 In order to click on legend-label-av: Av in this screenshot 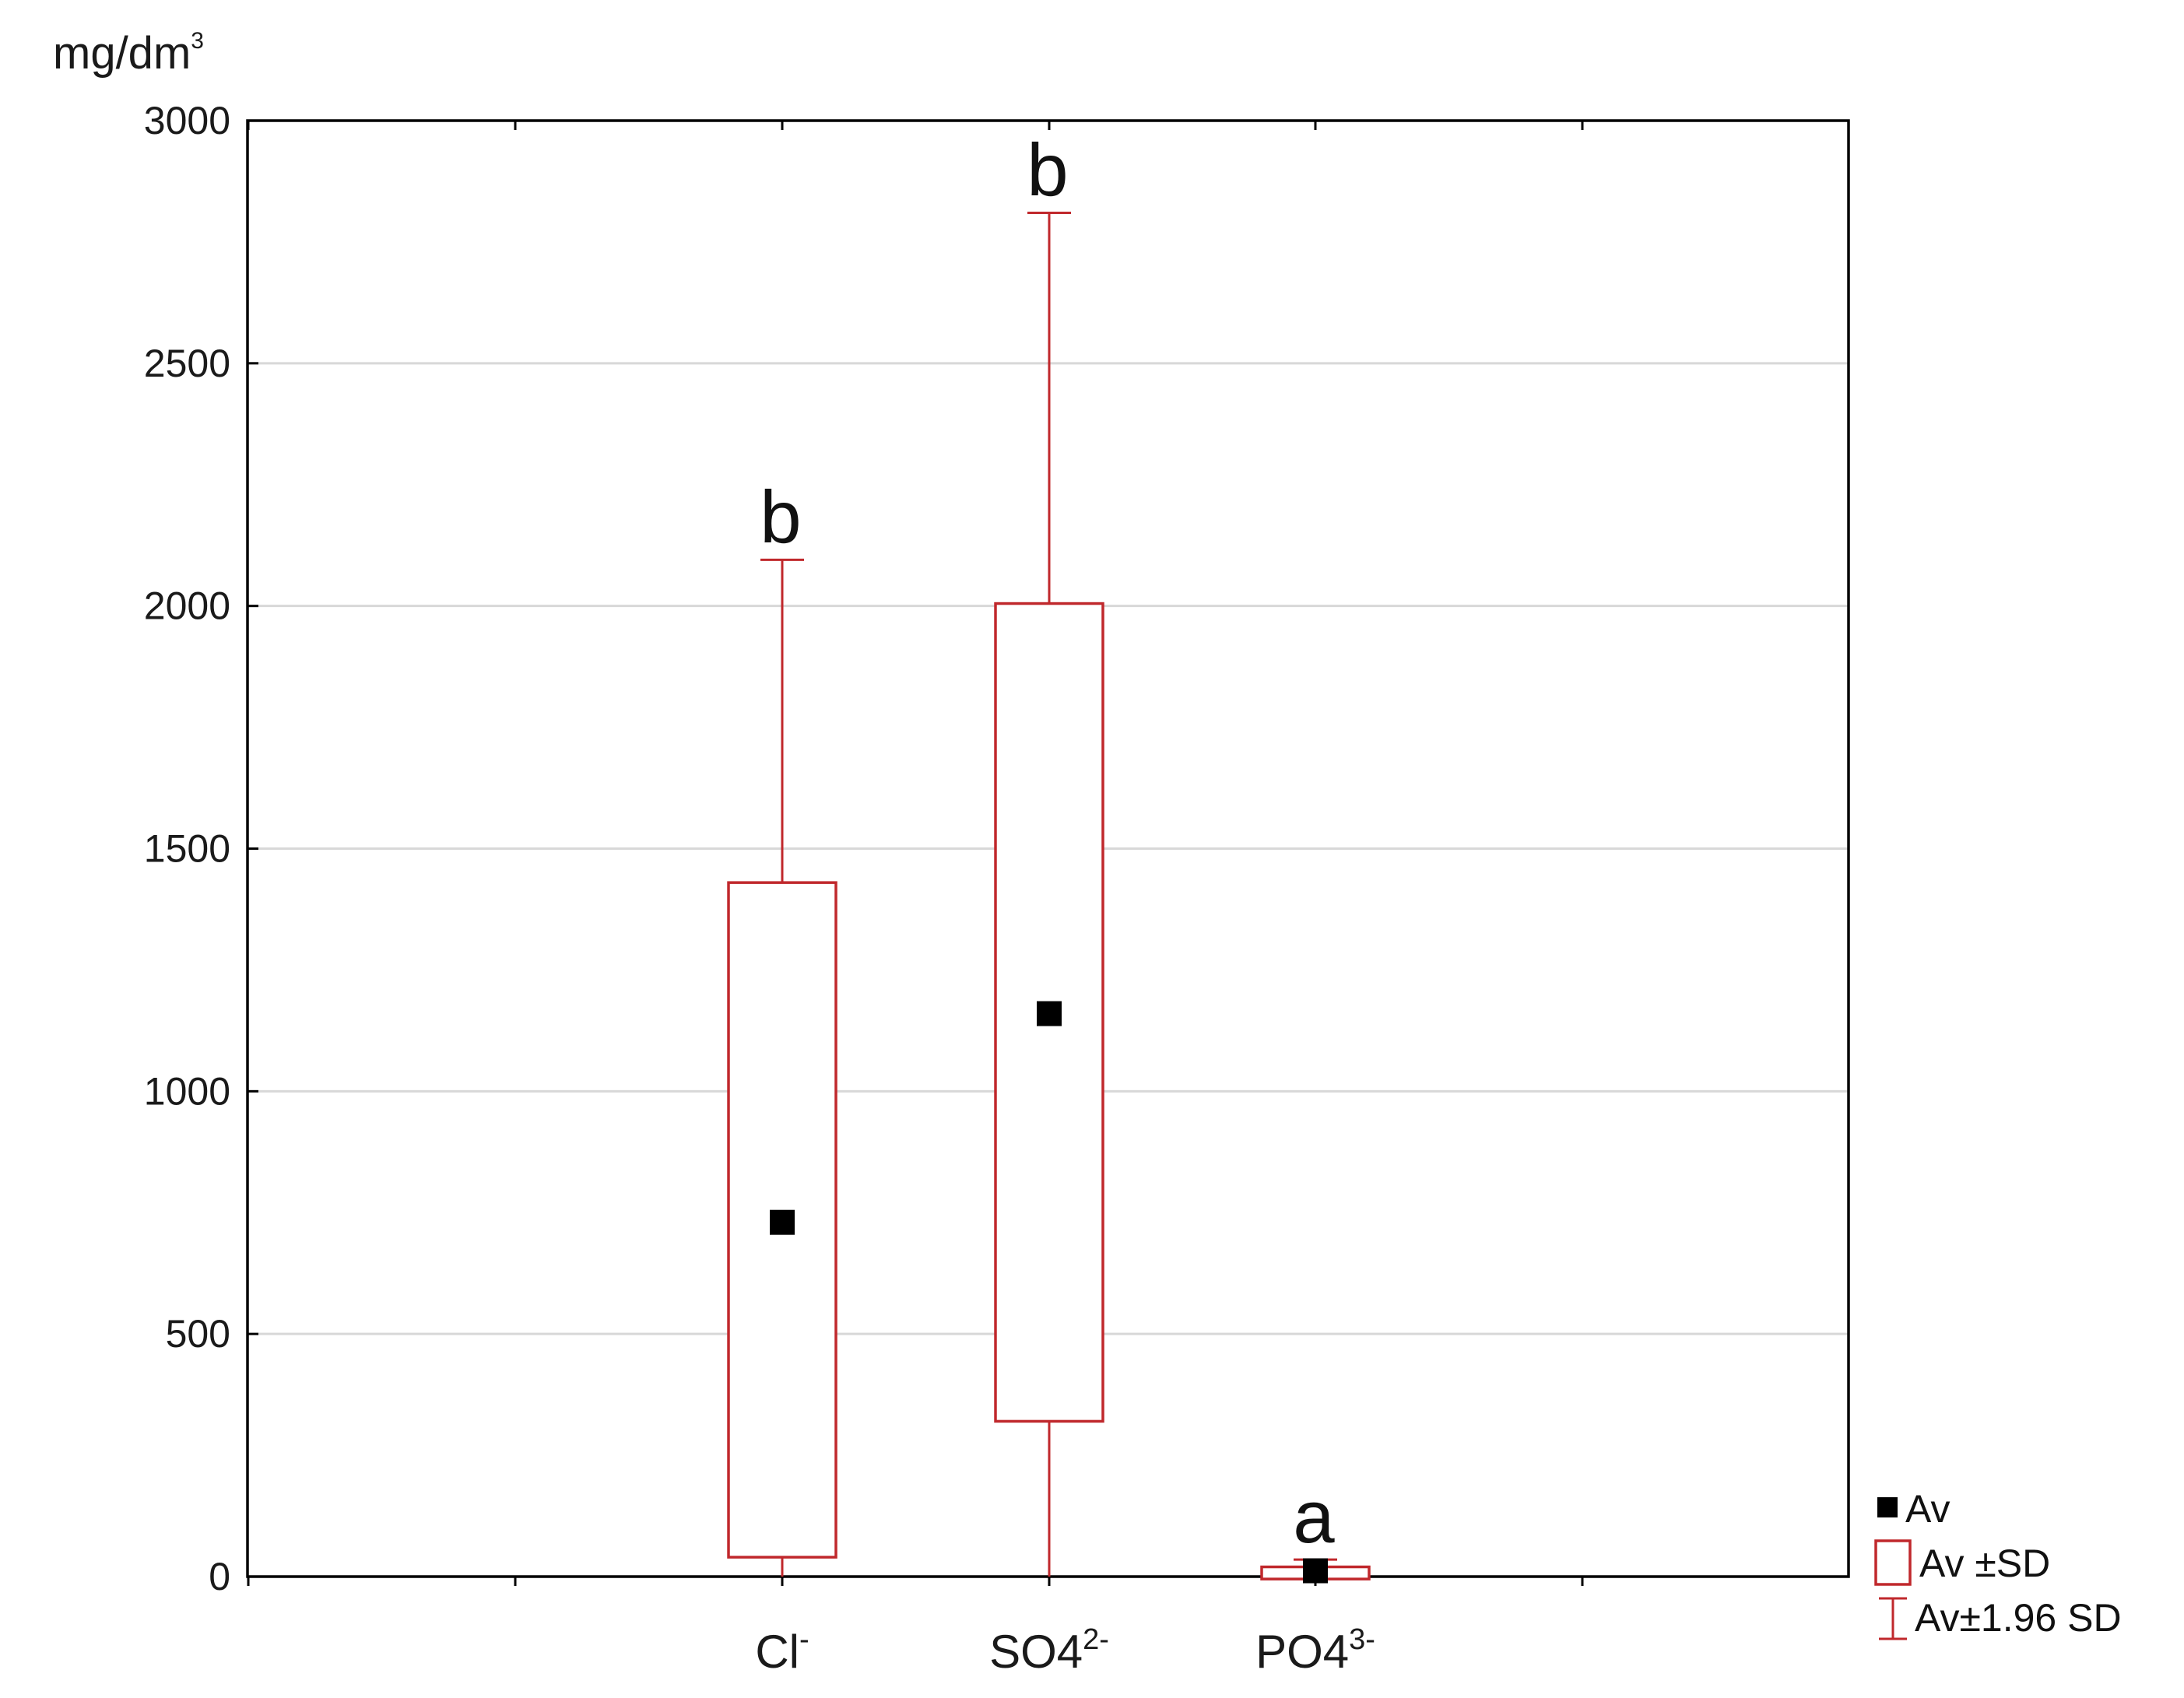, I will do `click(1928, 1509)`.